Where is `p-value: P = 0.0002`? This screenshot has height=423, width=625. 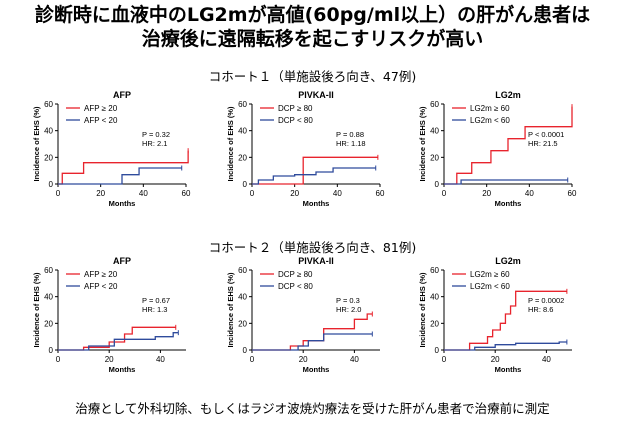
p-value: P = 0.0002 is located at coordinates (546, 300).